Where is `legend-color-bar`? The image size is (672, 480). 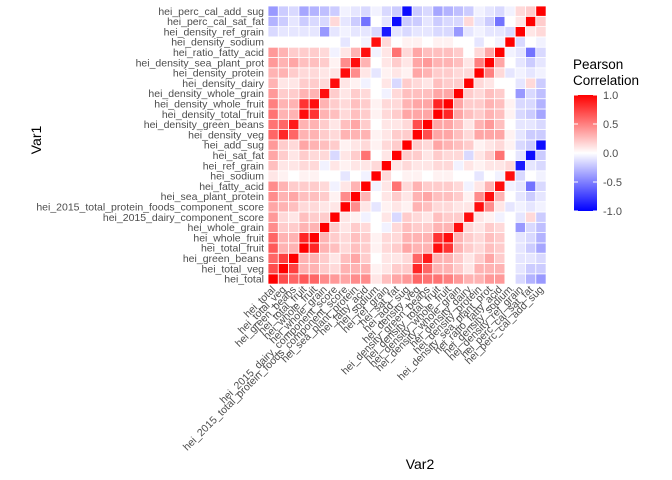
legend-color-bar is located at coordinates (585, 153).